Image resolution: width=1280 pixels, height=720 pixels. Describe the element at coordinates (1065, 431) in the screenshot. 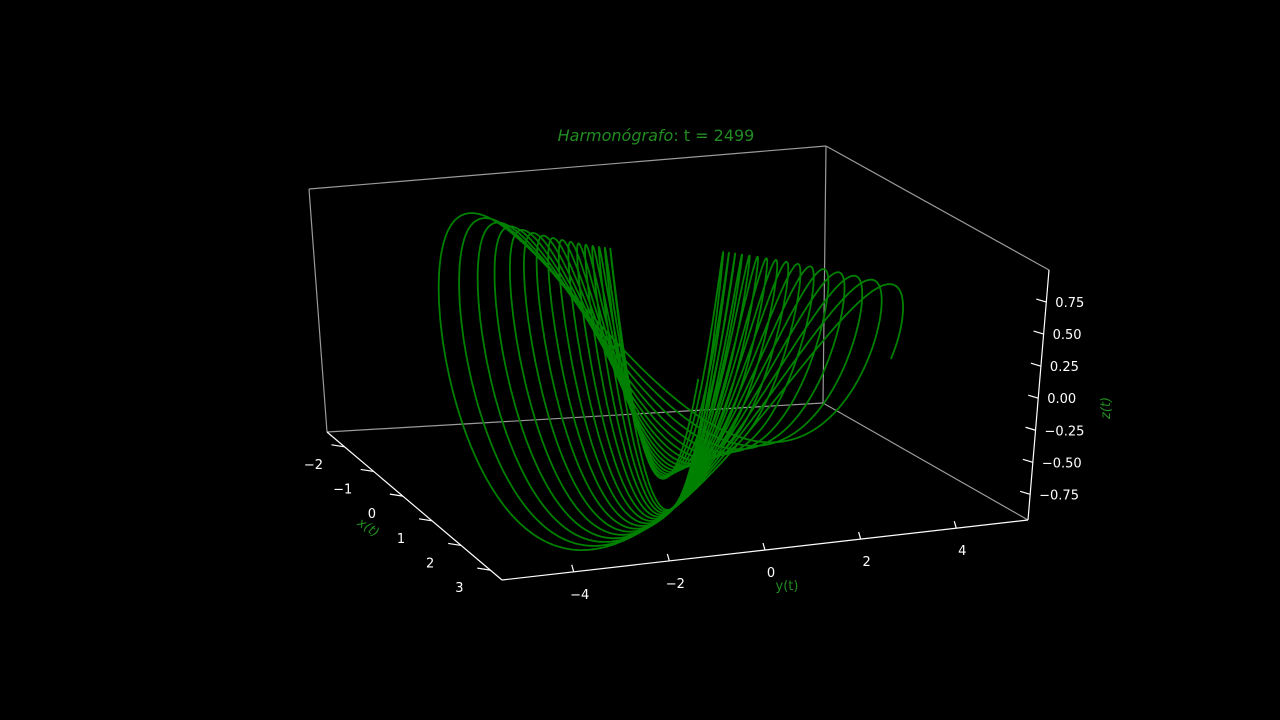

I see `z-tick-label: −0.25` at that location.